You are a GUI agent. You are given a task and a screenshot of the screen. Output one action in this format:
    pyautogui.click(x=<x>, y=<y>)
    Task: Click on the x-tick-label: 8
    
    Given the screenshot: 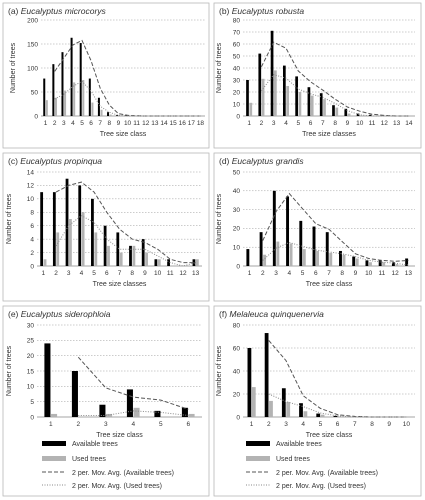 What is the action you would take?
    pyautogui.click(x=132, y=273)
    